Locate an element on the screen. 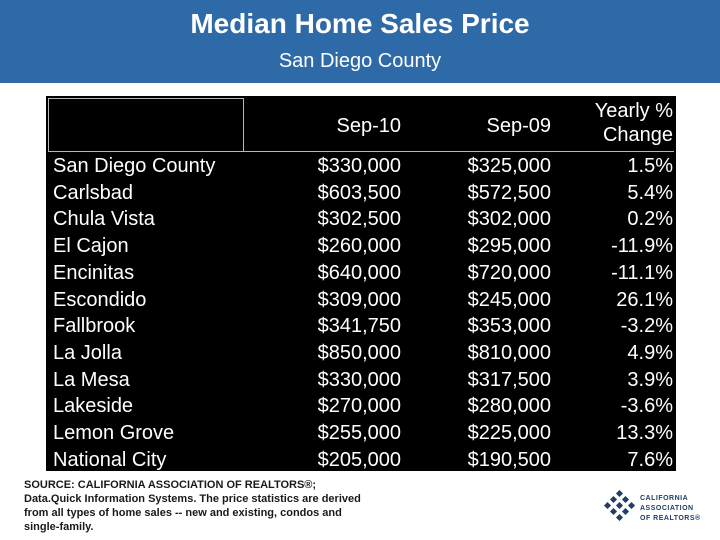 This screenshot has width=720, height=540. car-logo: CALIFORNIA ASSOCIATION OF REALTORS® is located at coordinates (659, 510).